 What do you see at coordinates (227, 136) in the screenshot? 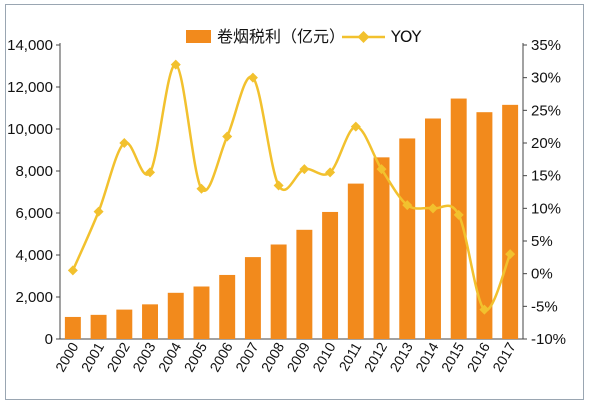
I see `yoy-point-2006` at bounding box center [227, 136].